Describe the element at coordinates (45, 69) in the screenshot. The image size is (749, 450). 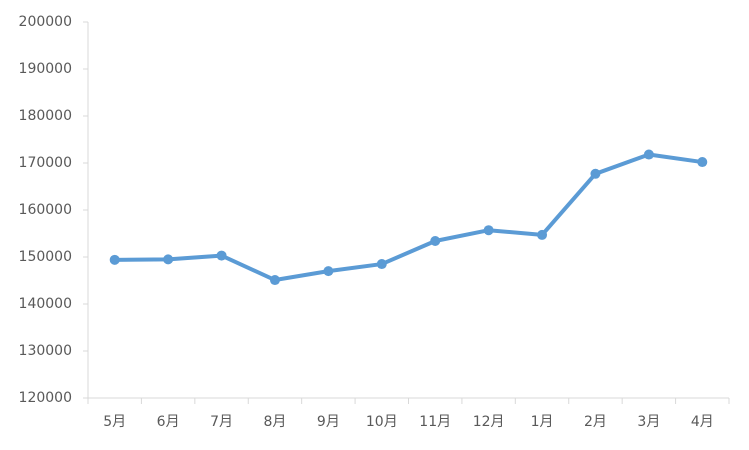
I see `y-tick-label: 190000` at that location.